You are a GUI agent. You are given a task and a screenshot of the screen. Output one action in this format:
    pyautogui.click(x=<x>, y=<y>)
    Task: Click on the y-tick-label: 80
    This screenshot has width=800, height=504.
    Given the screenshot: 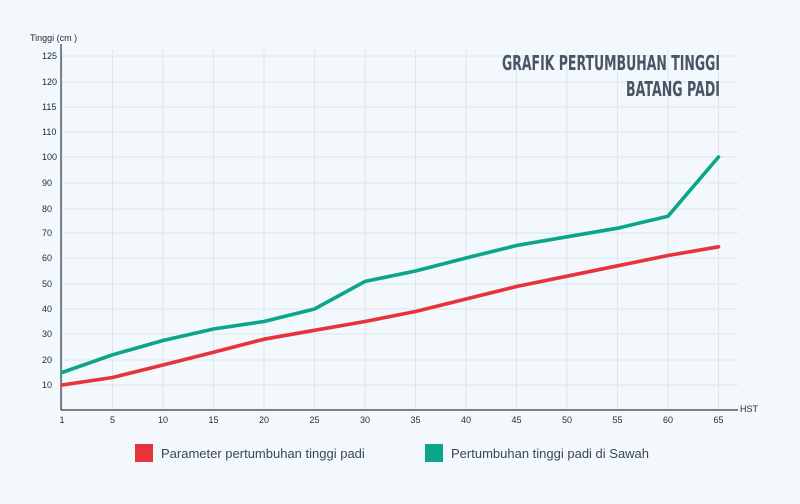 What is the action you would take?
    pyautogui.click(x=47, y=209)
    